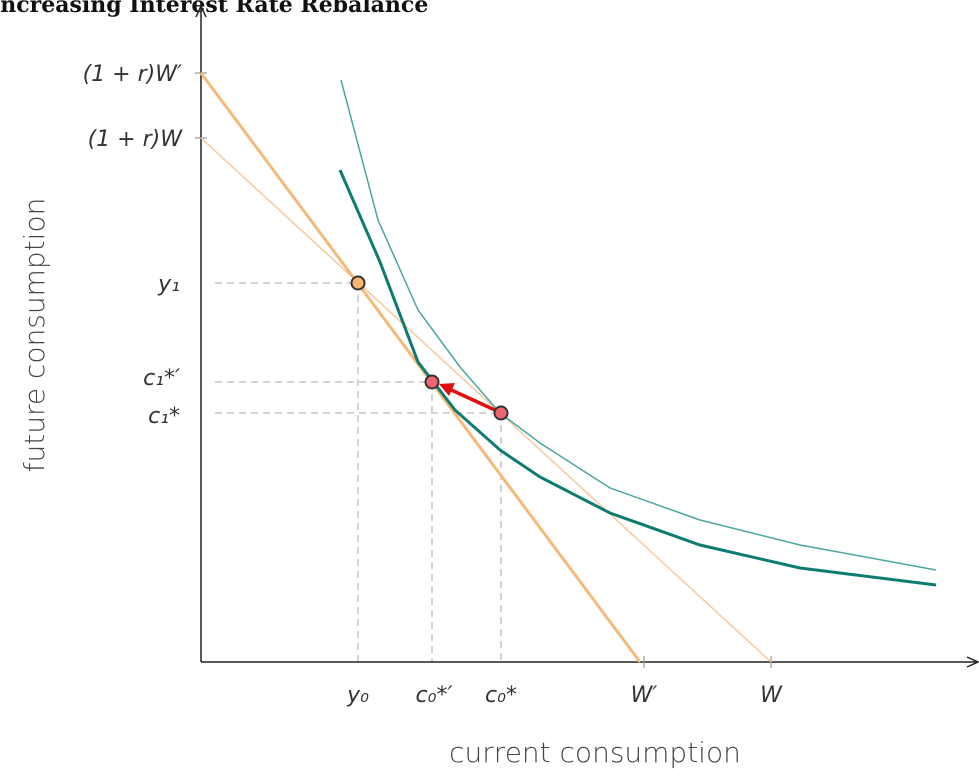 This screenshot has width=979, height=782. Describe the element at coordinates (132, 74) in the screenshot. I see `y-tick-label: (1 + r)W′` at that location.